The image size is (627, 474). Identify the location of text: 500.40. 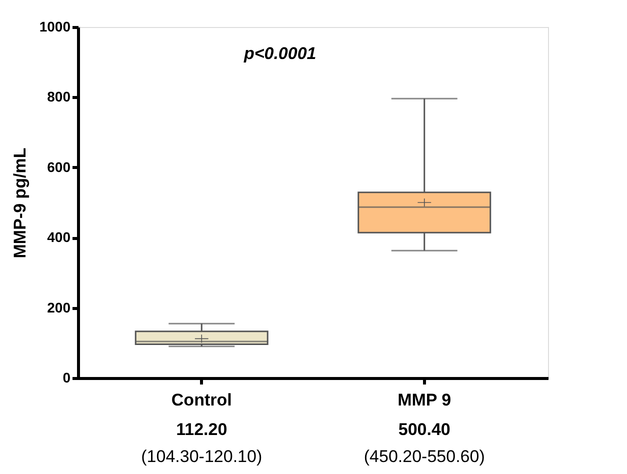
(424, 429).